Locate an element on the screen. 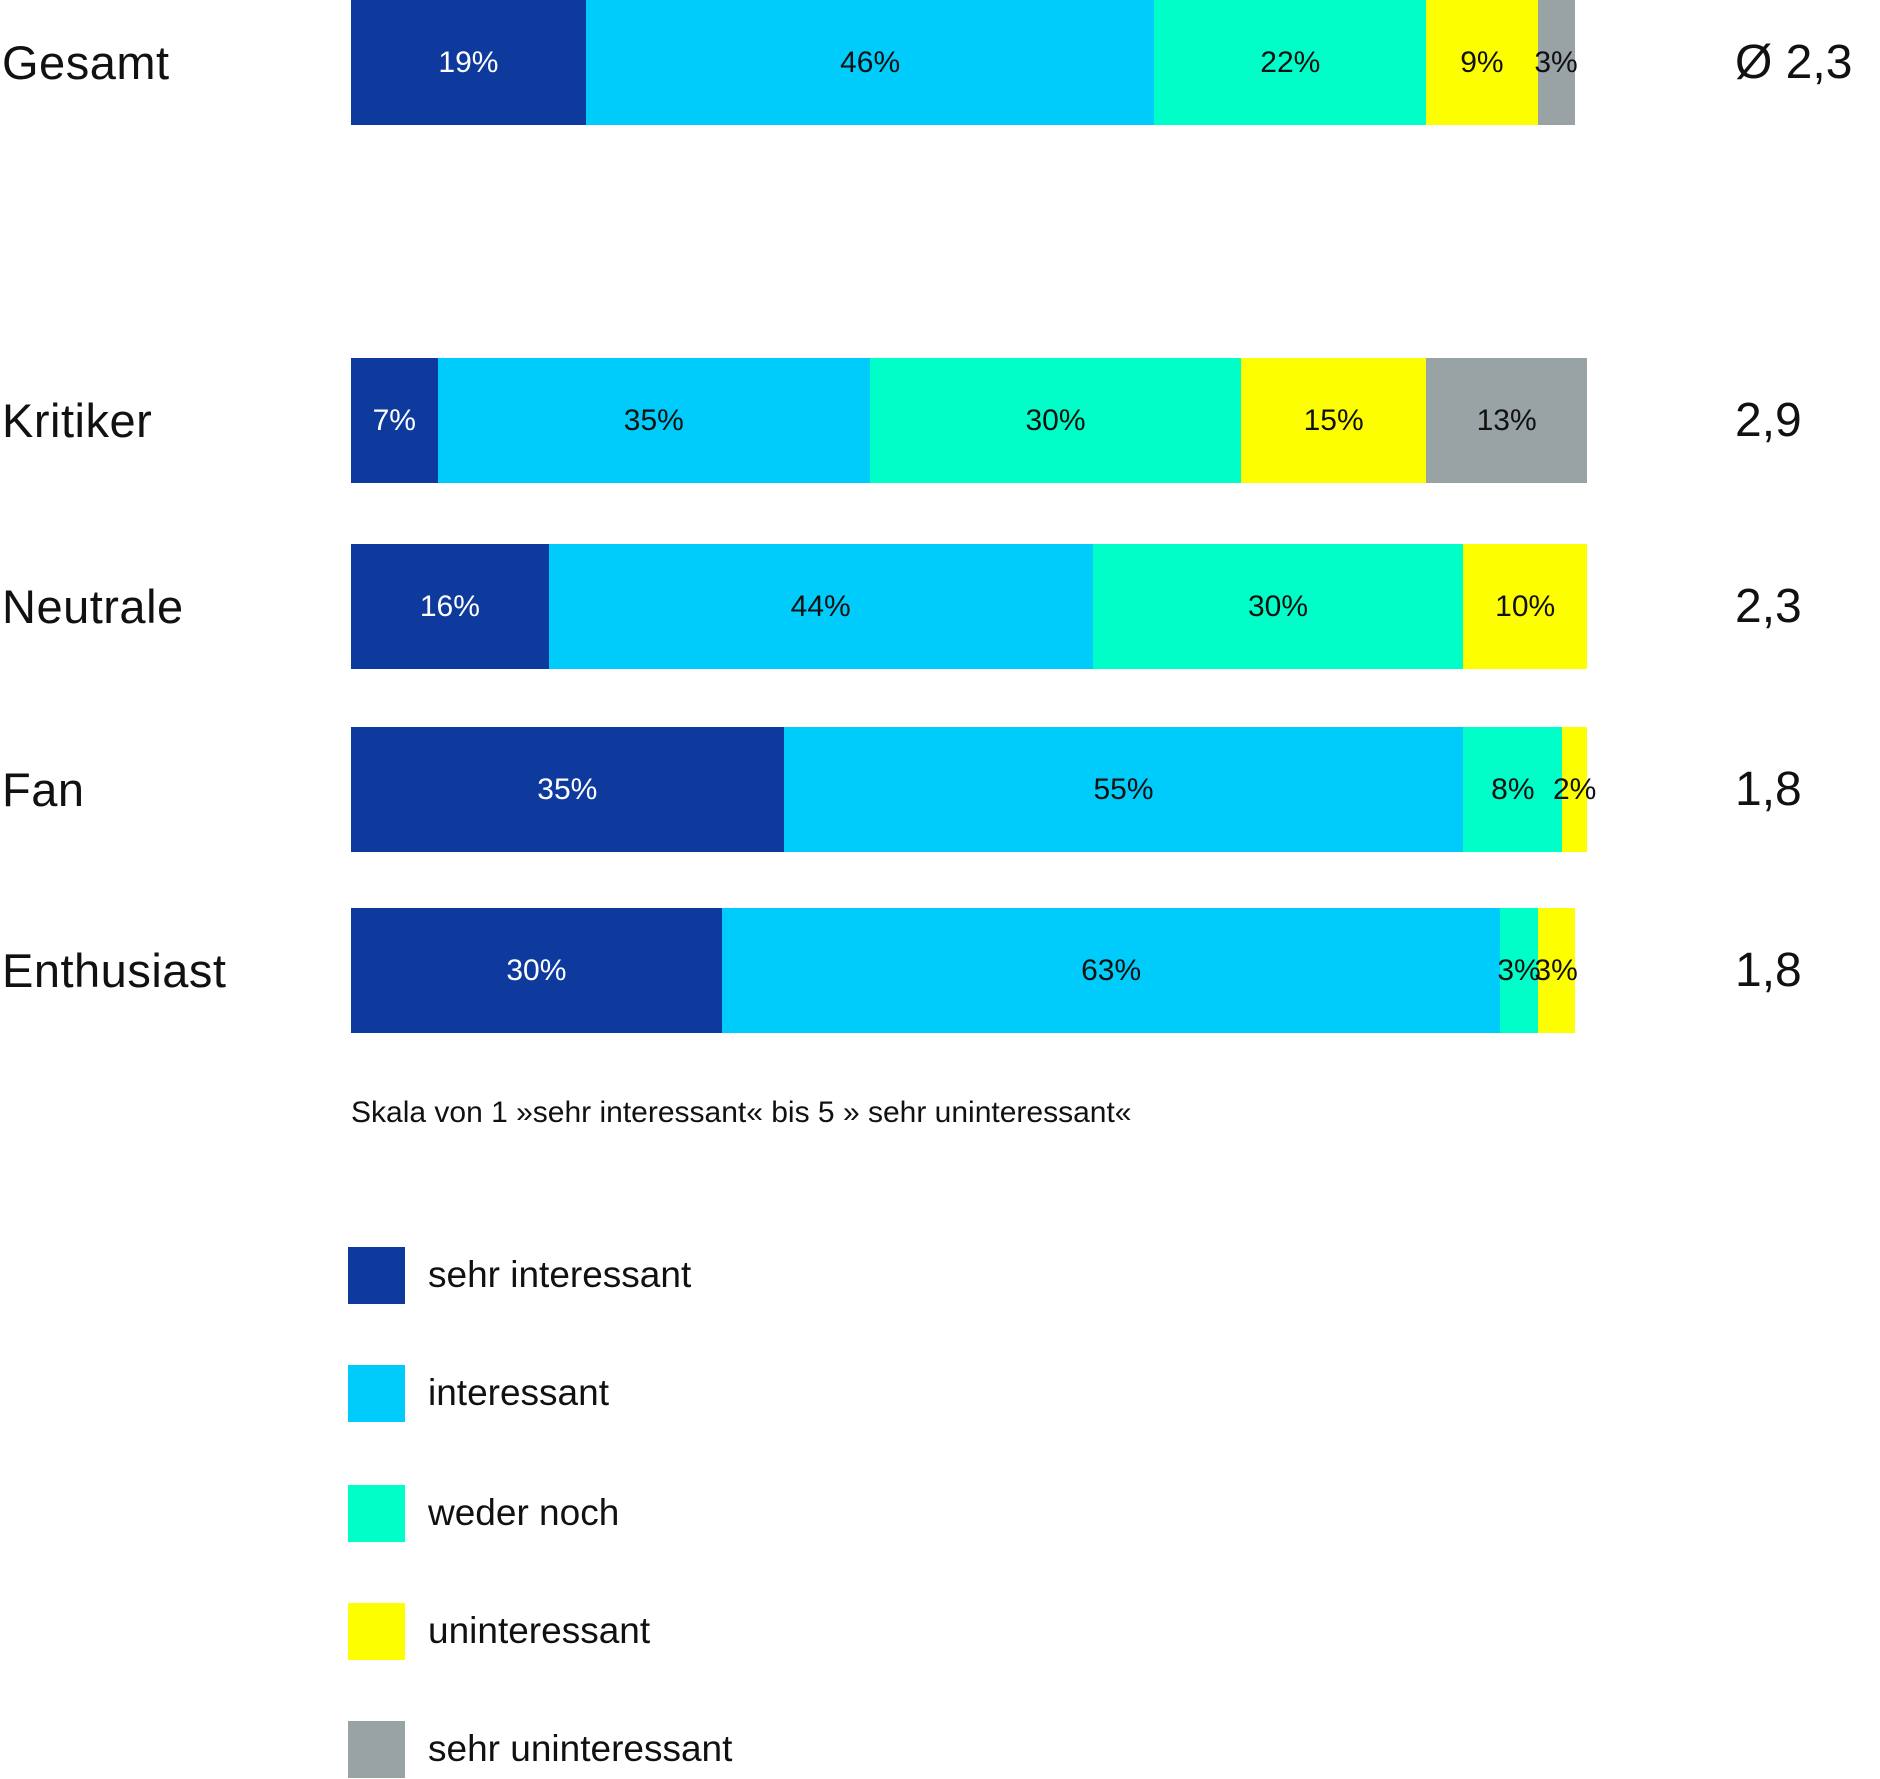 Image resolution: width=1880 pixels, height=1779 pixels. average-value: 2,9 is located at coordinates (1768, 420).